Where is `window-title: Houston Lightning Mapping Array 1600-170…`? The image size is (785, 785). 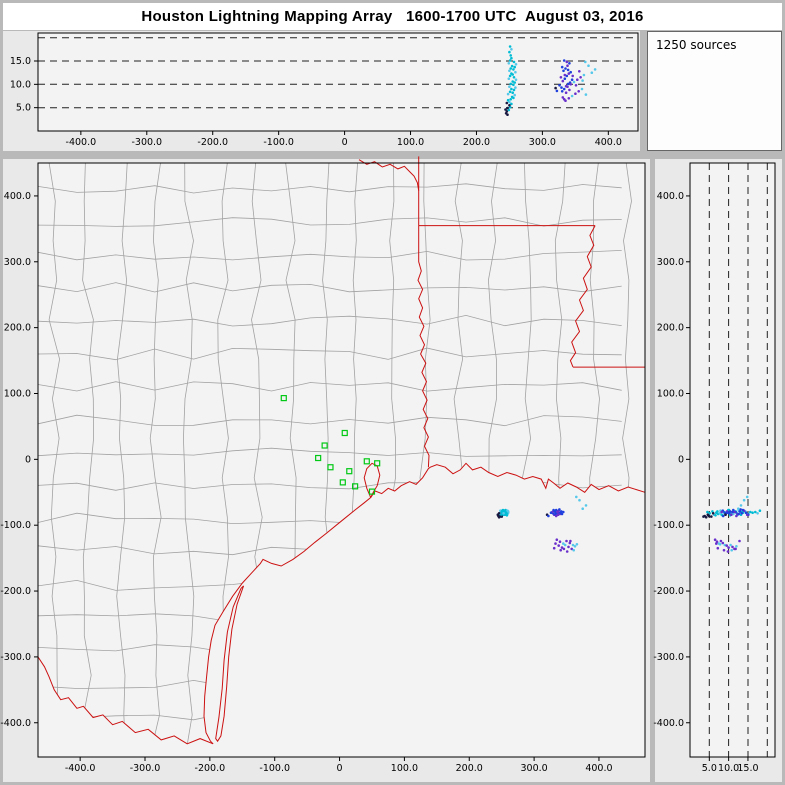
window-title: Houston Lightning Mapping Array 1600-170… is located at coordinates (392, 16).